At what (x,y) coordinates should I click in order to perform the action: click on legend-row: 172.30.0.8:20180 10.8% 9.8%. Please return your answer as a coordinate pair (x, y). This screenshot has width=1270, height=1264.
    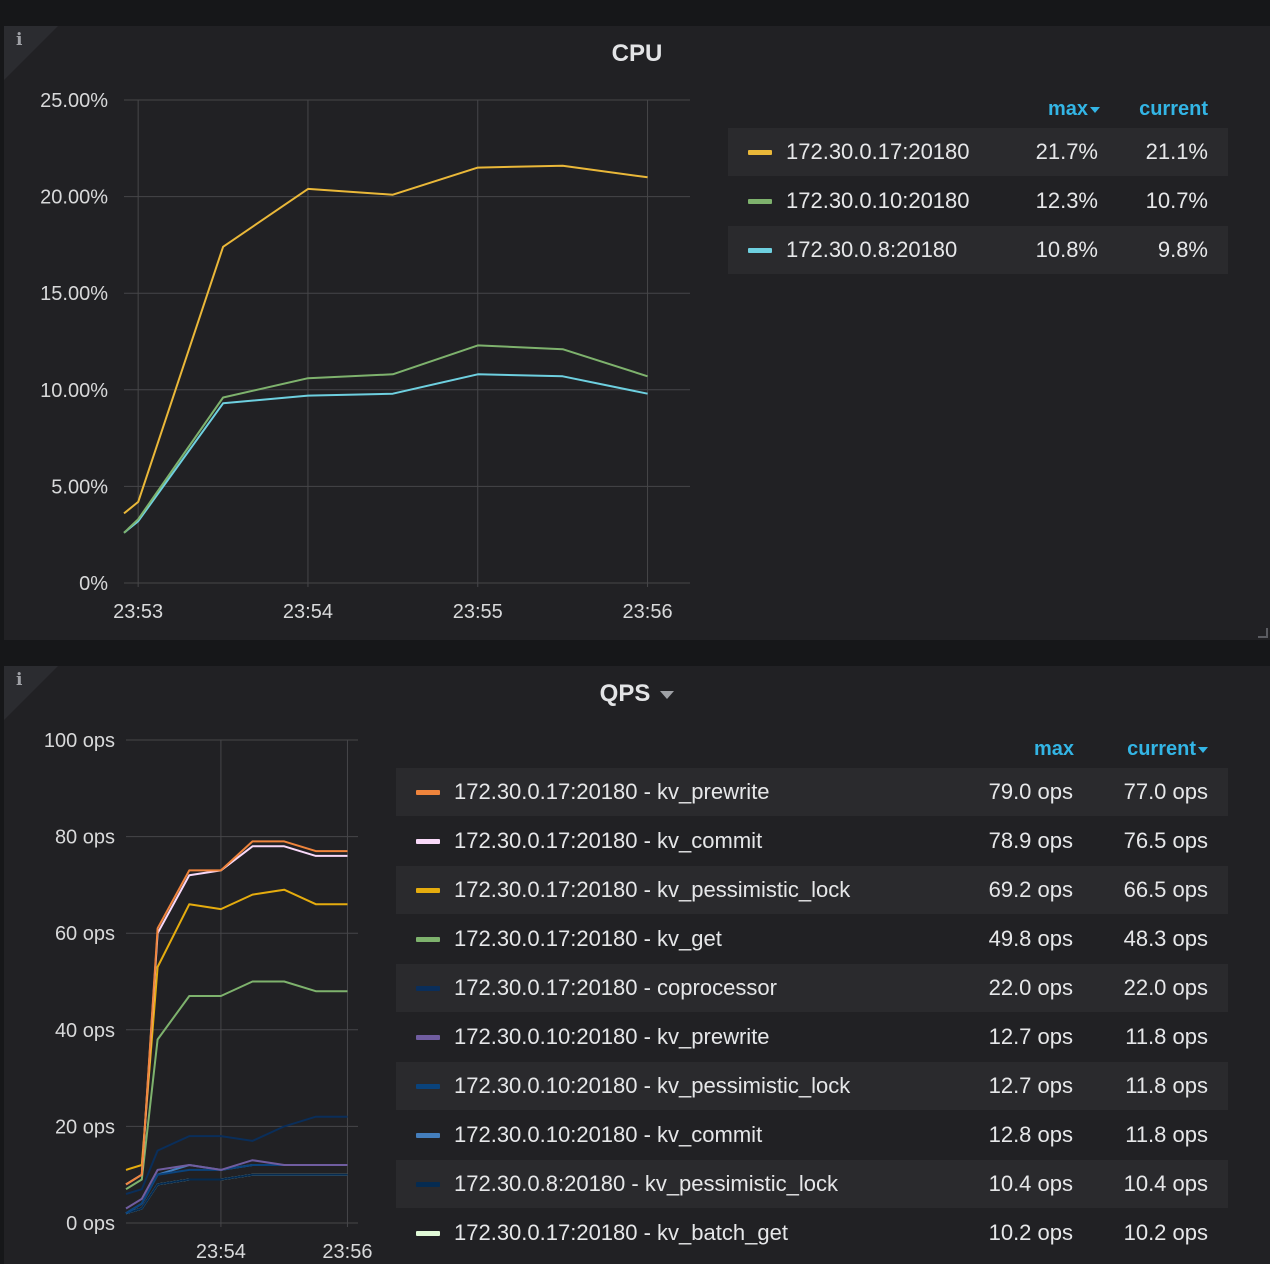
    Looking at the image, I should click on (978, 250).